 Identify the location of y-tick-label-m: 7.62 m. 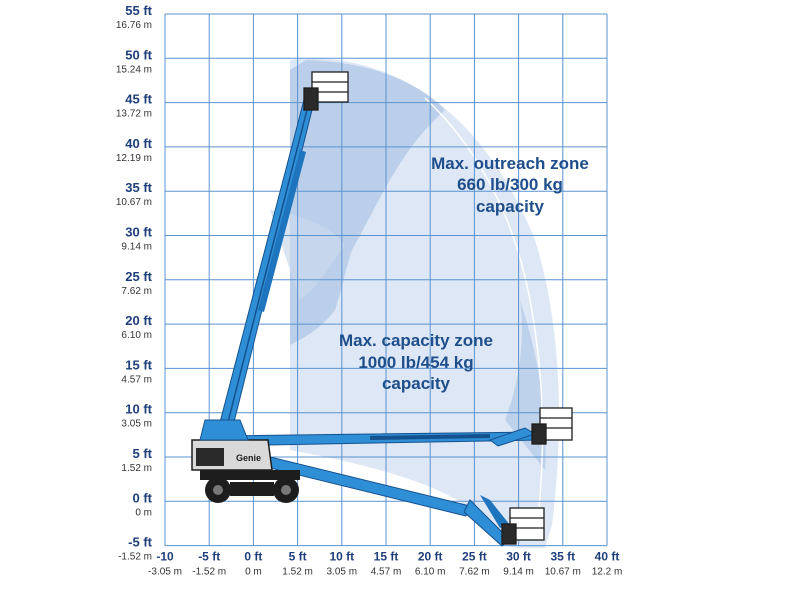
(136, 291).